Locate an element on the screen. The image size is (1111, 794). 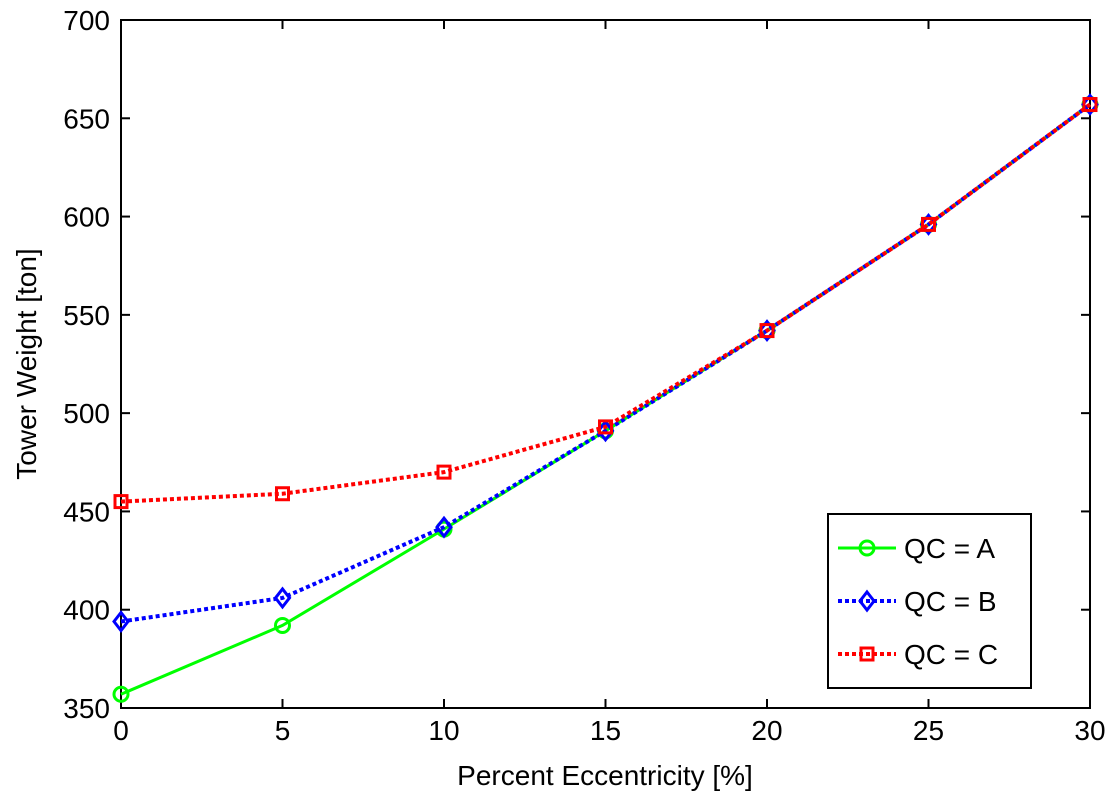
legend-marker-square is located at coordinates (867, 654).